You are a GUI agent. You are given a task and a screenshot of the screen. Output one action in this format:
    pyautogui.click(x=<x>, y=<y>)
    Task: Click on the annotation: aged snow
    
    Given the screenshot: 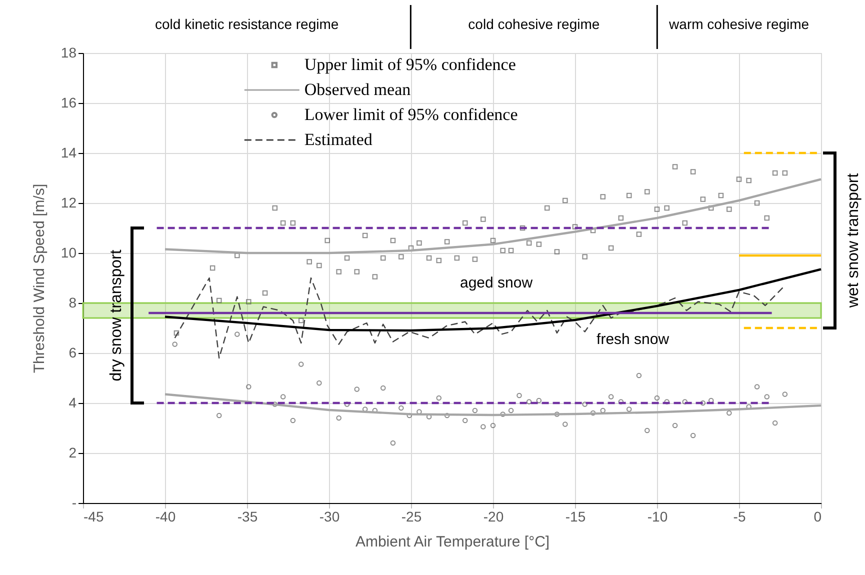 What is the action you would take?
    pyautogui.click(x=496, y=283)
    